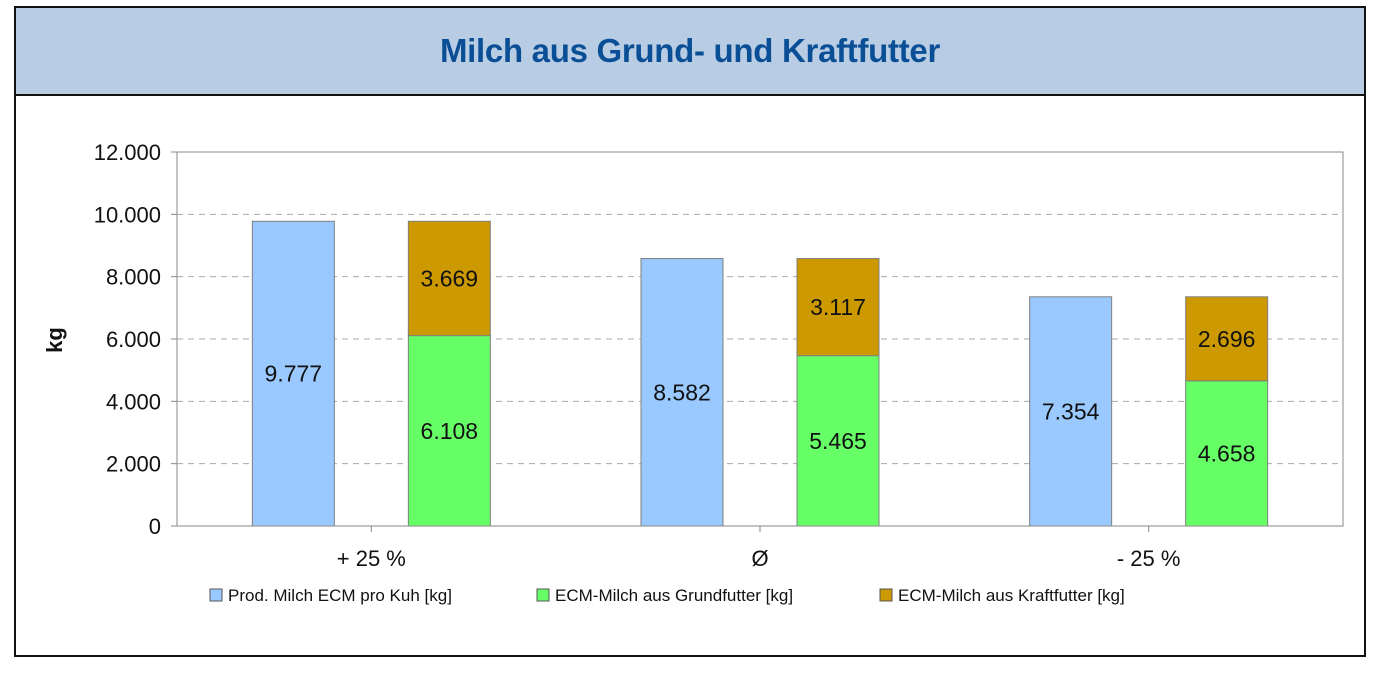 The width and height of the screenshot is (1385, 681). I want to click on y-tick-label: 0, so click(155, 526).